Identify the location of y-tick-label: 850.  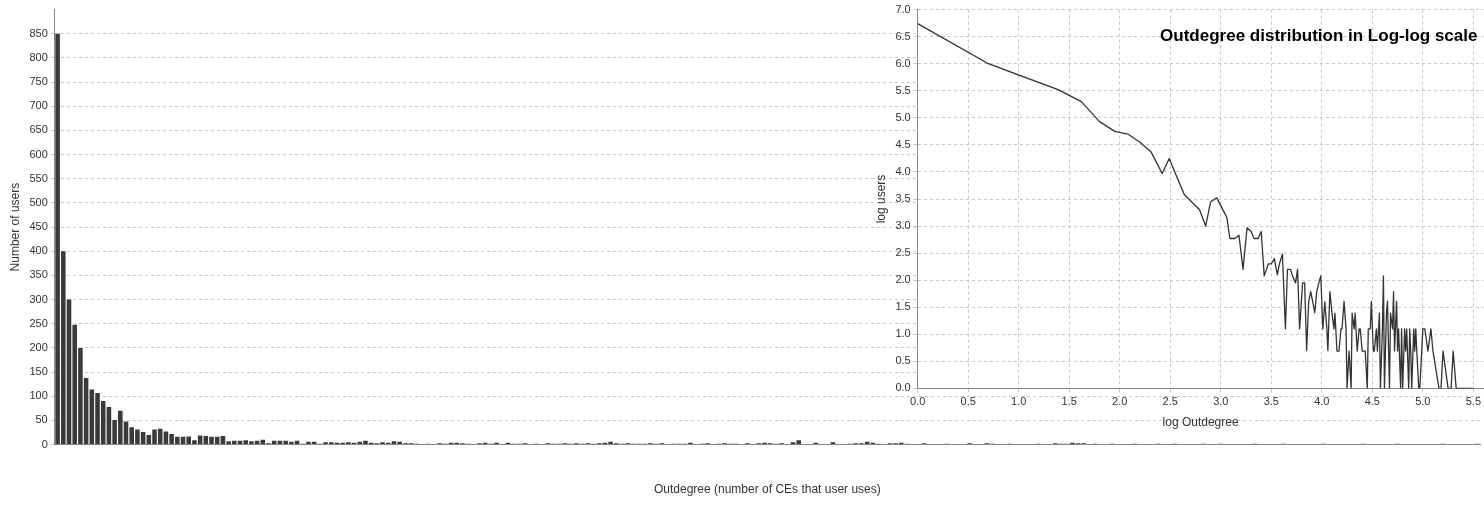
(38, 32).